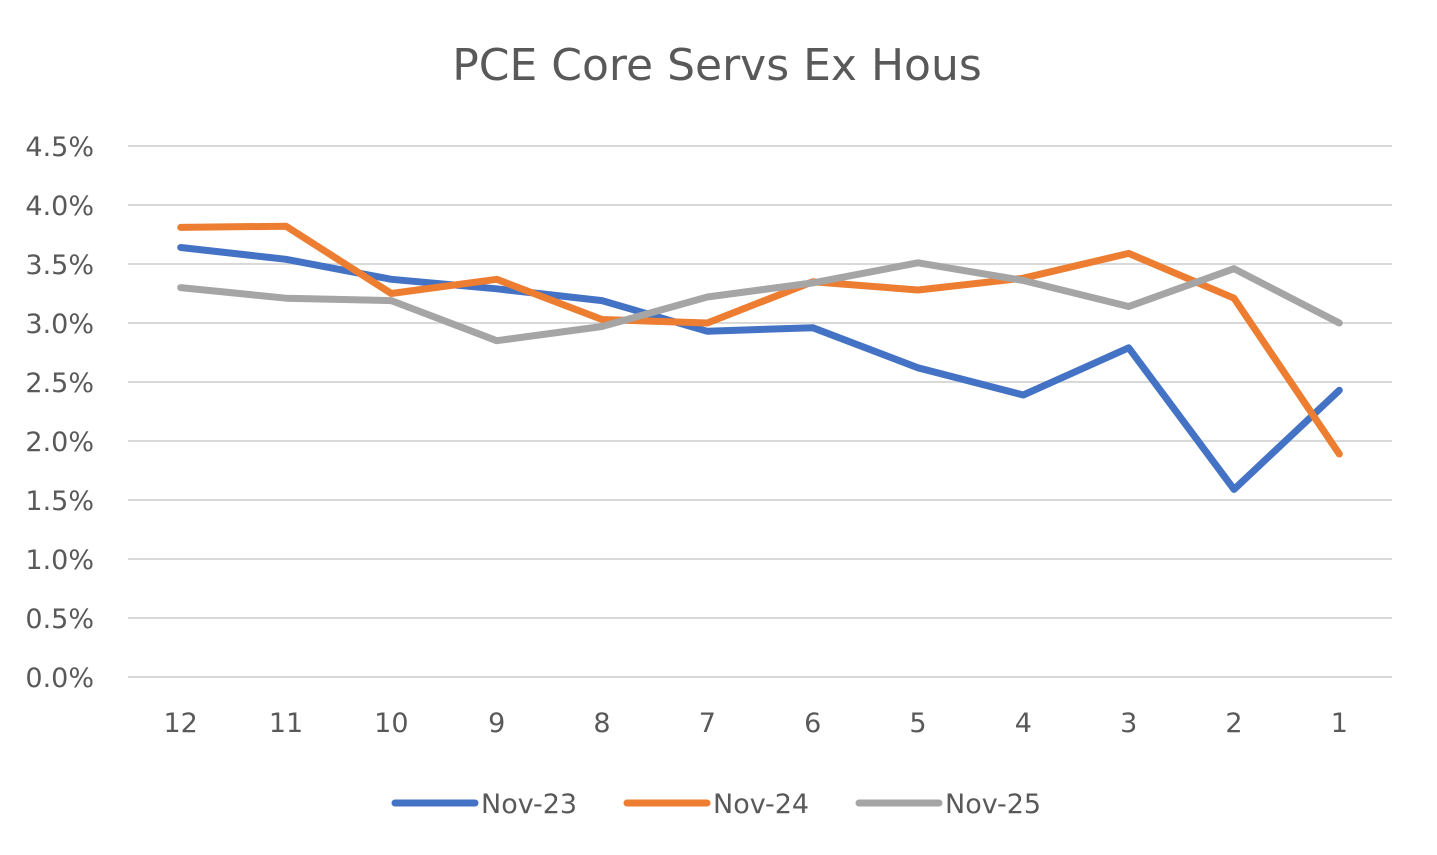  I want to click on x-axis-tick-labels: 12 11 10 9 8 7 6 5 4 3 2 1, so click(755, 723).